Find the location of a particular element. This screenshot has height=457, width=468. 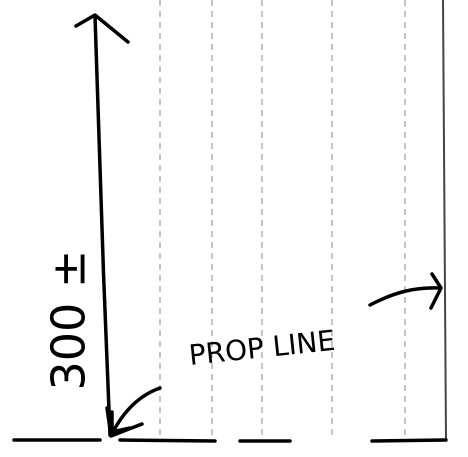

property-line is located at coordinates (444, 220).